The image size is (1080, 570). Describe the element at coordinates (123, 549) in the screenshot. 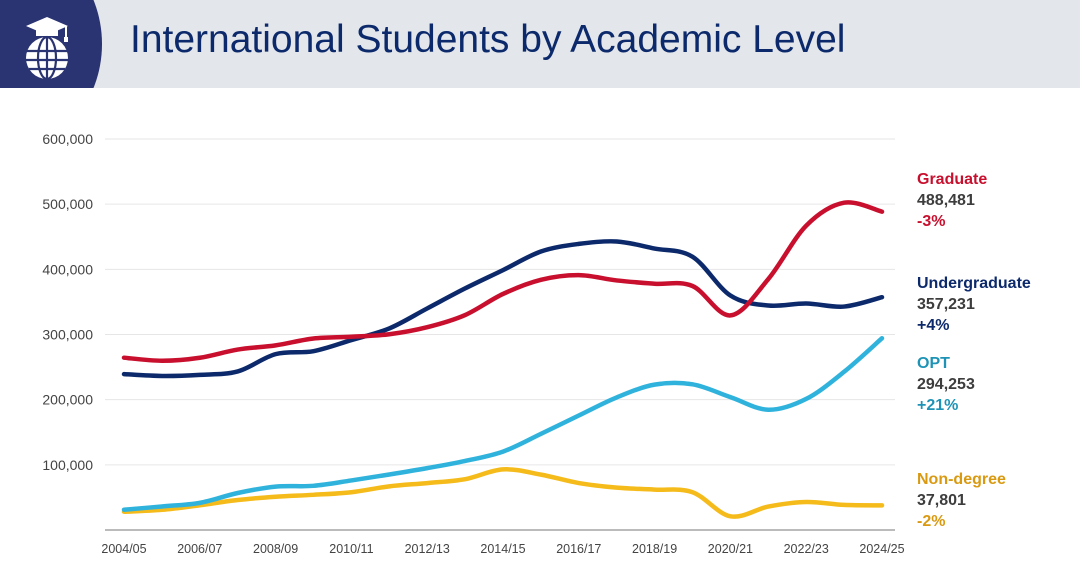

I see `x-tick-label: 2004/05` at that location.